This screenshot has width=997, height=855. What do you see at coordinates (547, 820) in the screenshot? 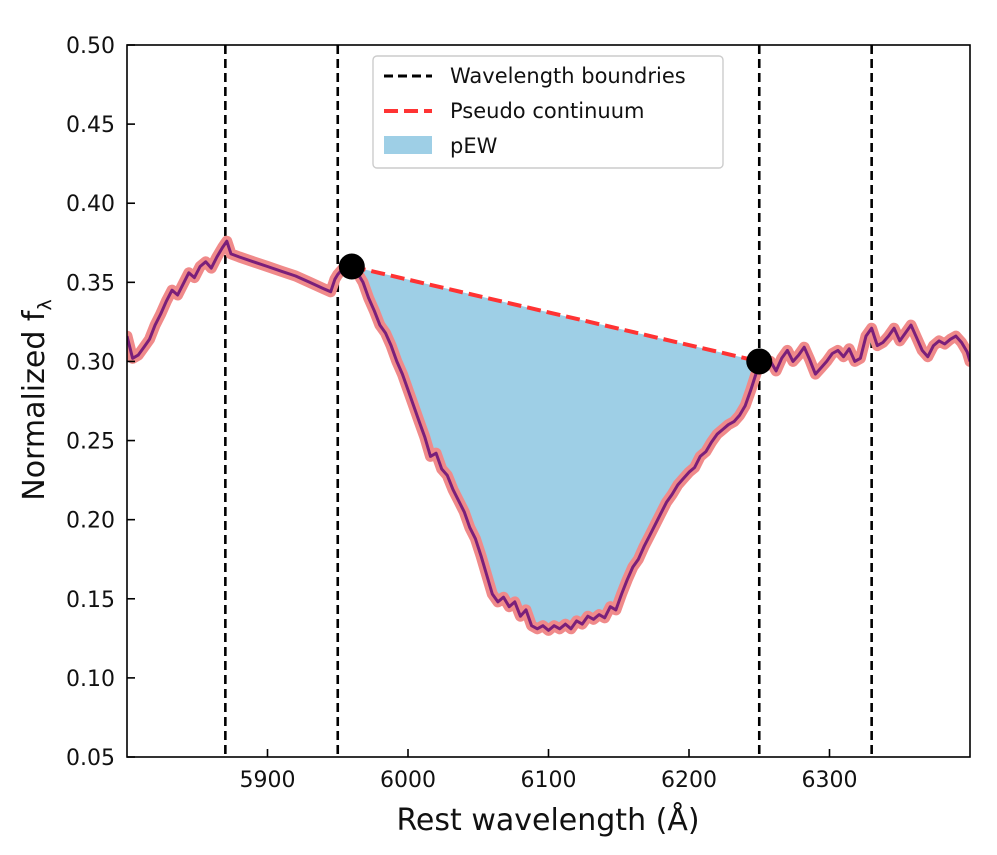
I see `x-axis-title: Rest wavelength (Å)` at bounding box center [547, 820].